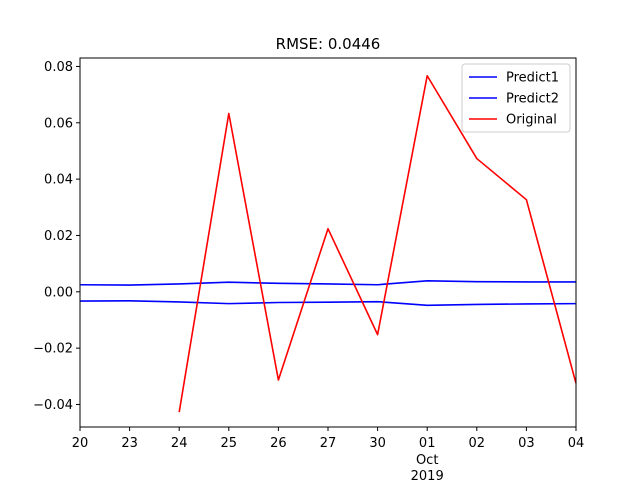 The width and height of the screenshot is (640, 480). I want to click on legend-box, so click(516, 98).